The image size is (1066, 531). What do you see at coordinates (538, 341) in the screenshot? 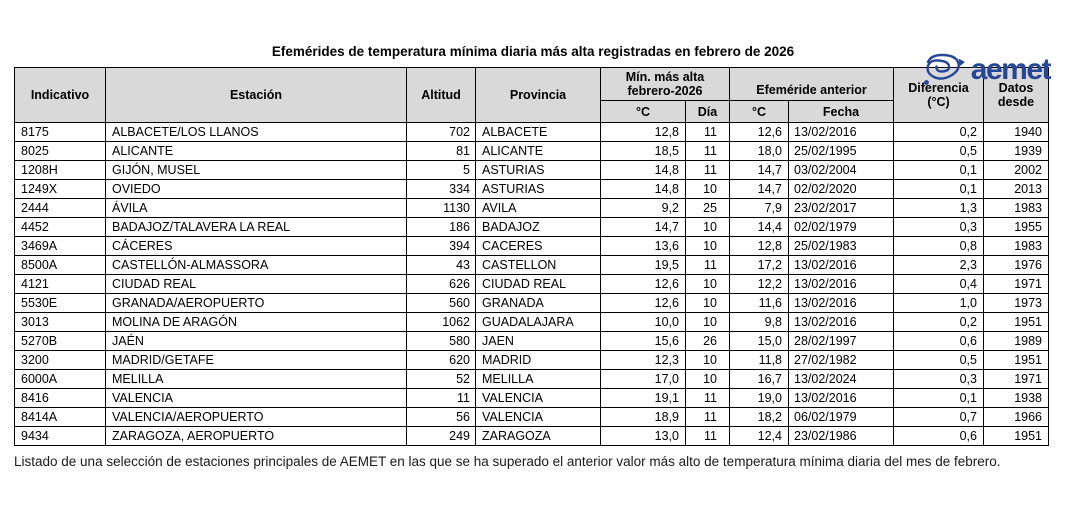
I see `cell-provincia: JAEN` at bounding box center [538, 341].